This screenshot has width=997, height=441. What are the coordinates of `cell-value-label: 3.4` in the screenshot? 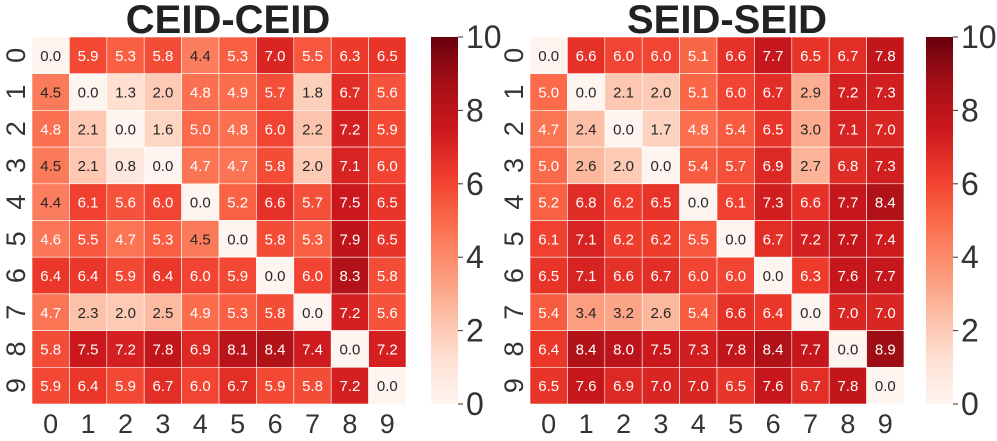 It's located at (586, 313).